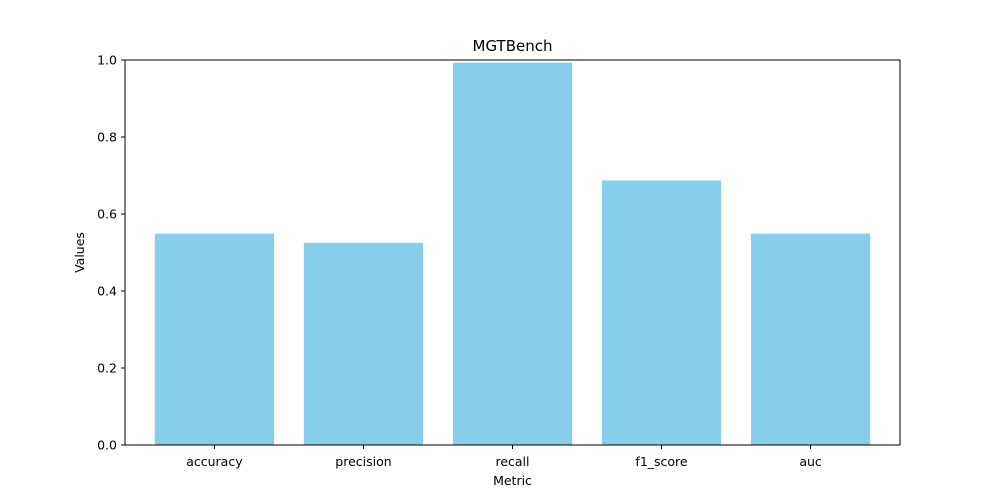 Image resolution: width=1000 pixels, height=500 pixels. What do you see at coordinates (214, 339) in the screenshot?
I see `bar-accuracy` at bounding box center [214, 339].